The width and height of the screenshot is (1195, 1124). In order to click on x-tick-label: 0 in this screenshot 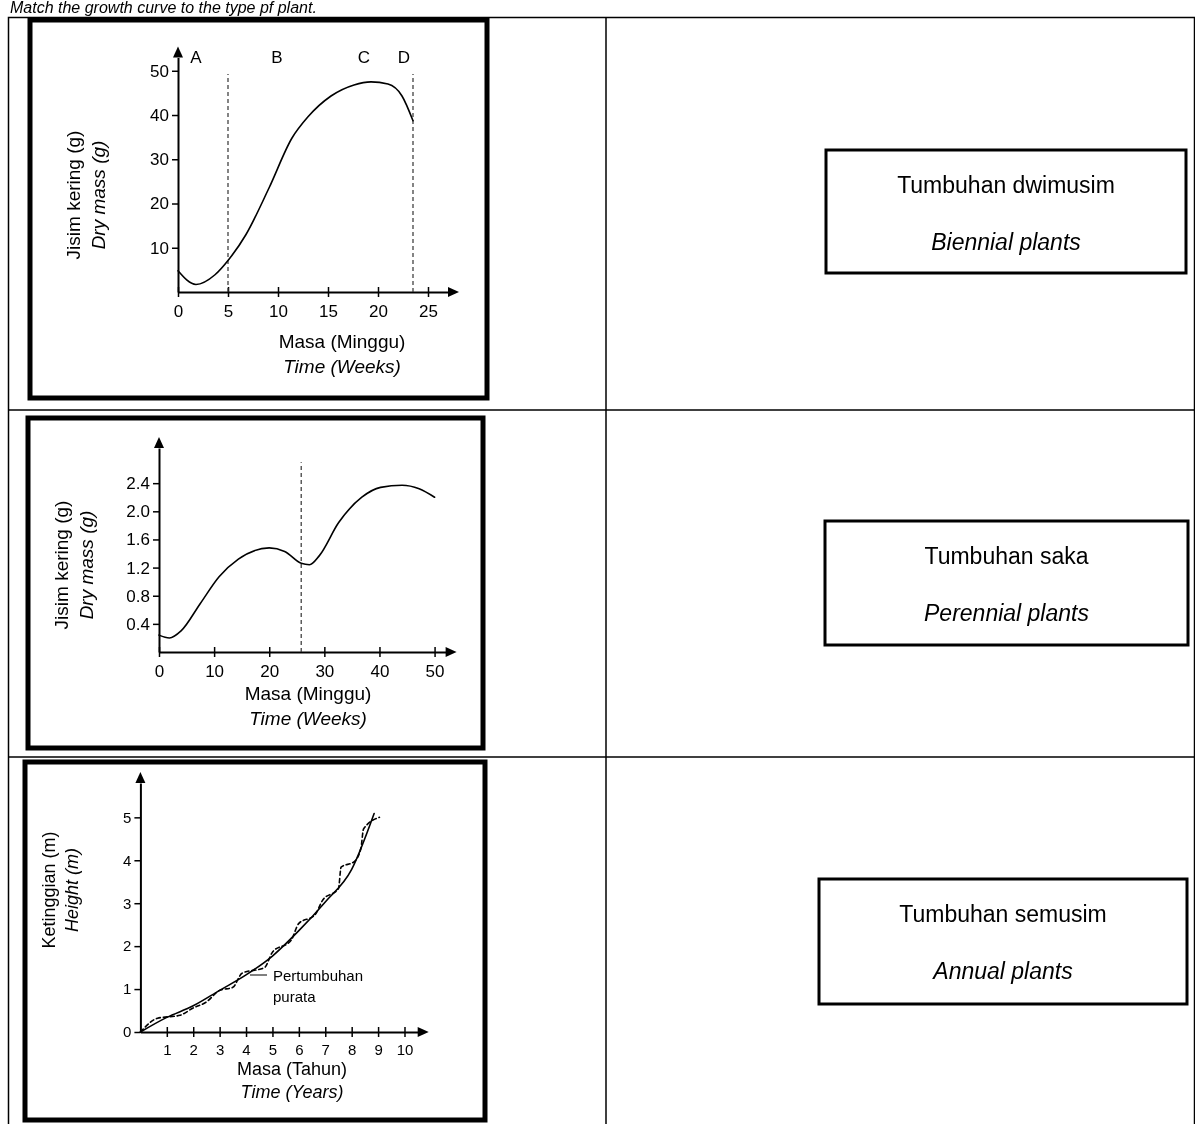, I will do `click(178, 311)`.